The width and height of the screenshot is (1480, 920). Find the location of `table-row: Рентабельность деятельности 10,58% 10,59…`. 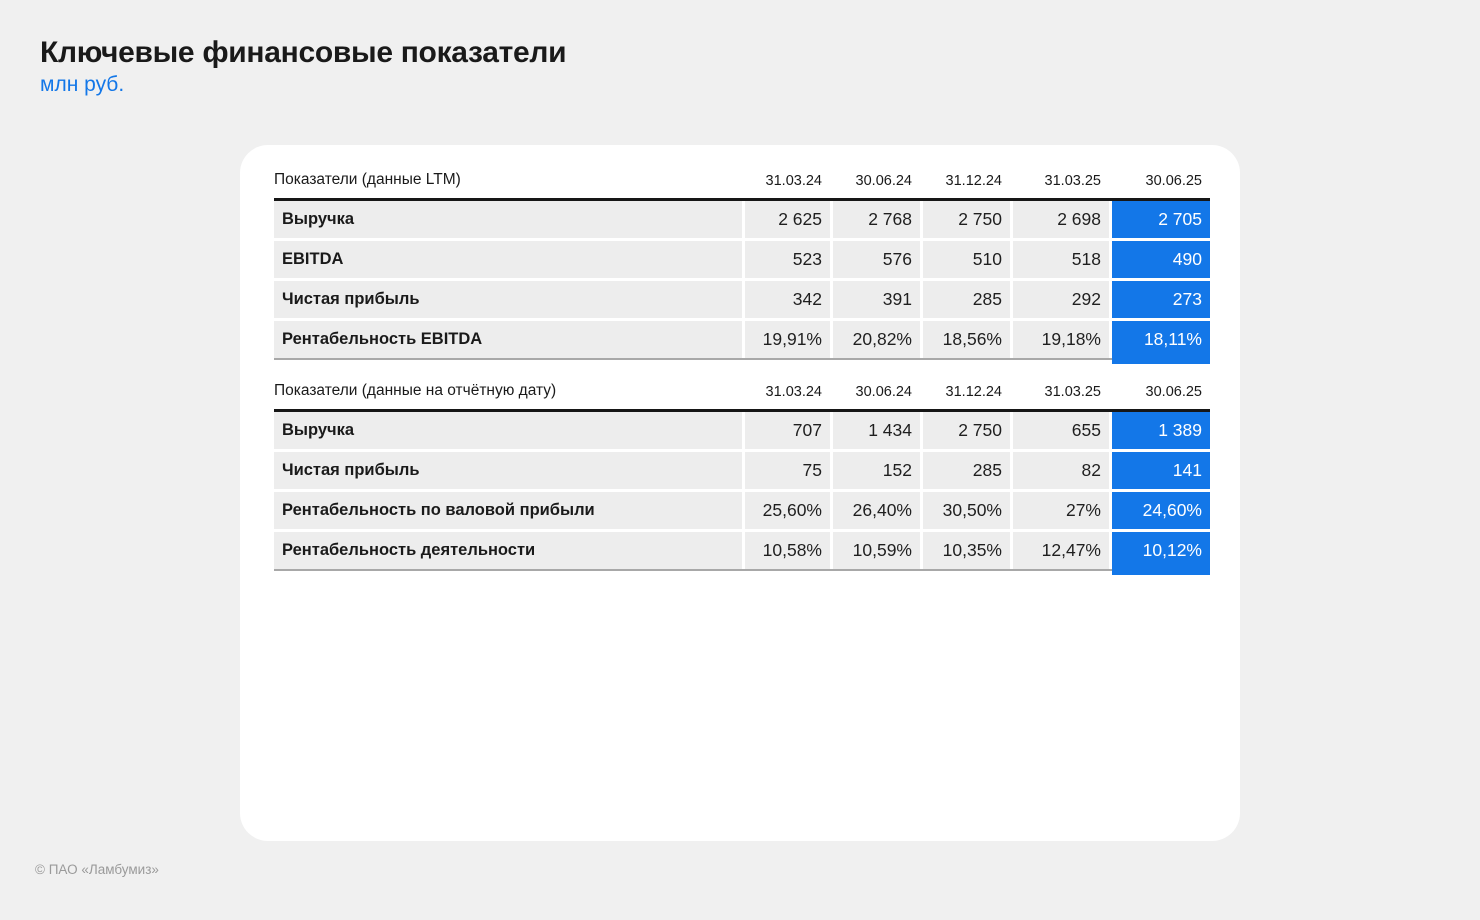

table-row: Рентабельность деятельности 10,58% 10,59… is located at coordinates (742, 553).